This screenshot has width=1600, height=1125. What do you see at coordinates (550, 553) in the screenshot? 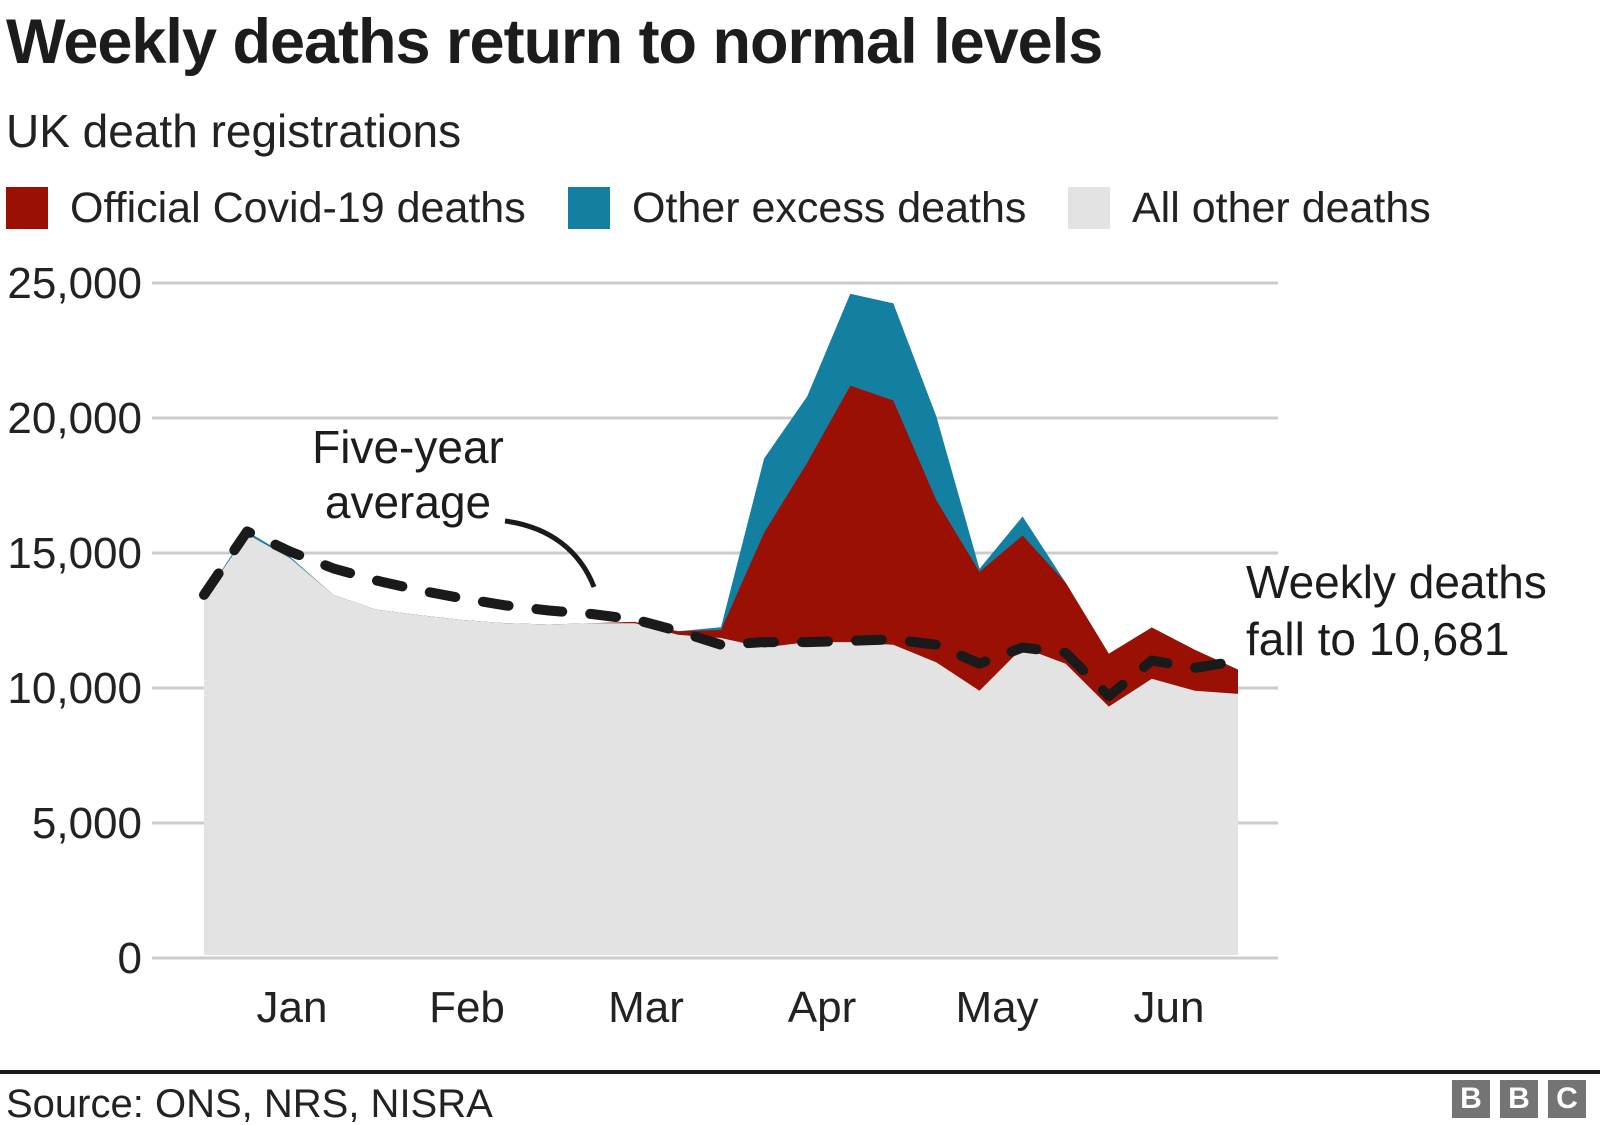
I see `annotation-pointer-line` at bounding box center [550, 553].